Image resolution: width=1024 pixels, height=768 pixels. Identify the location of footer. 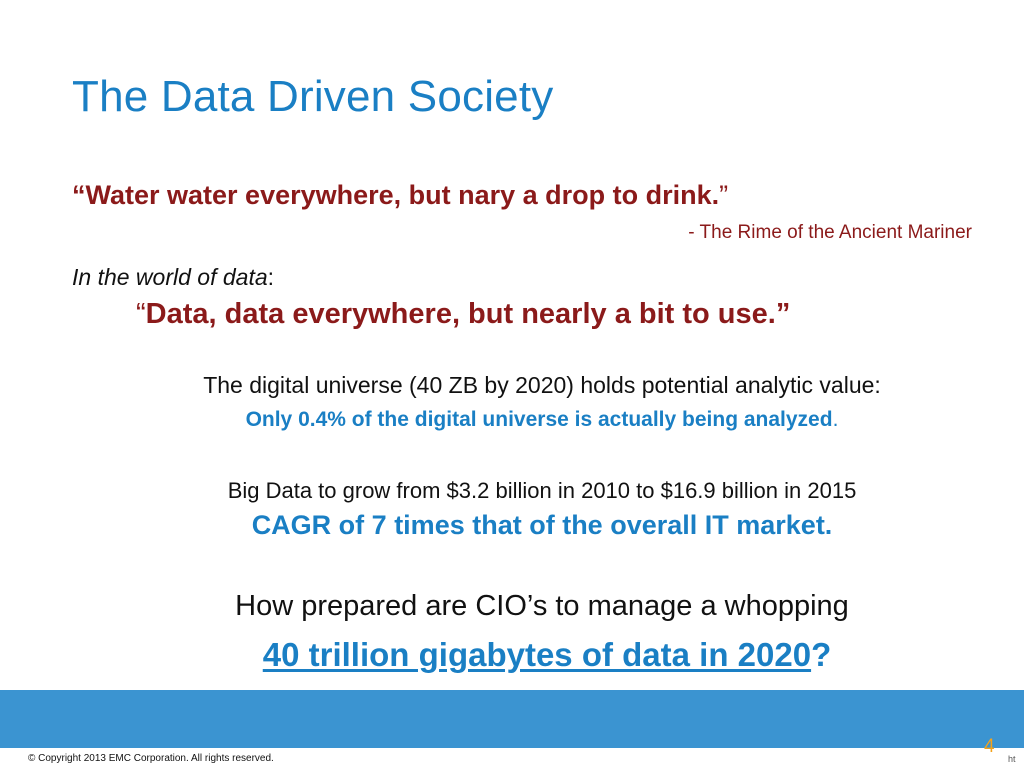
(512, 758).